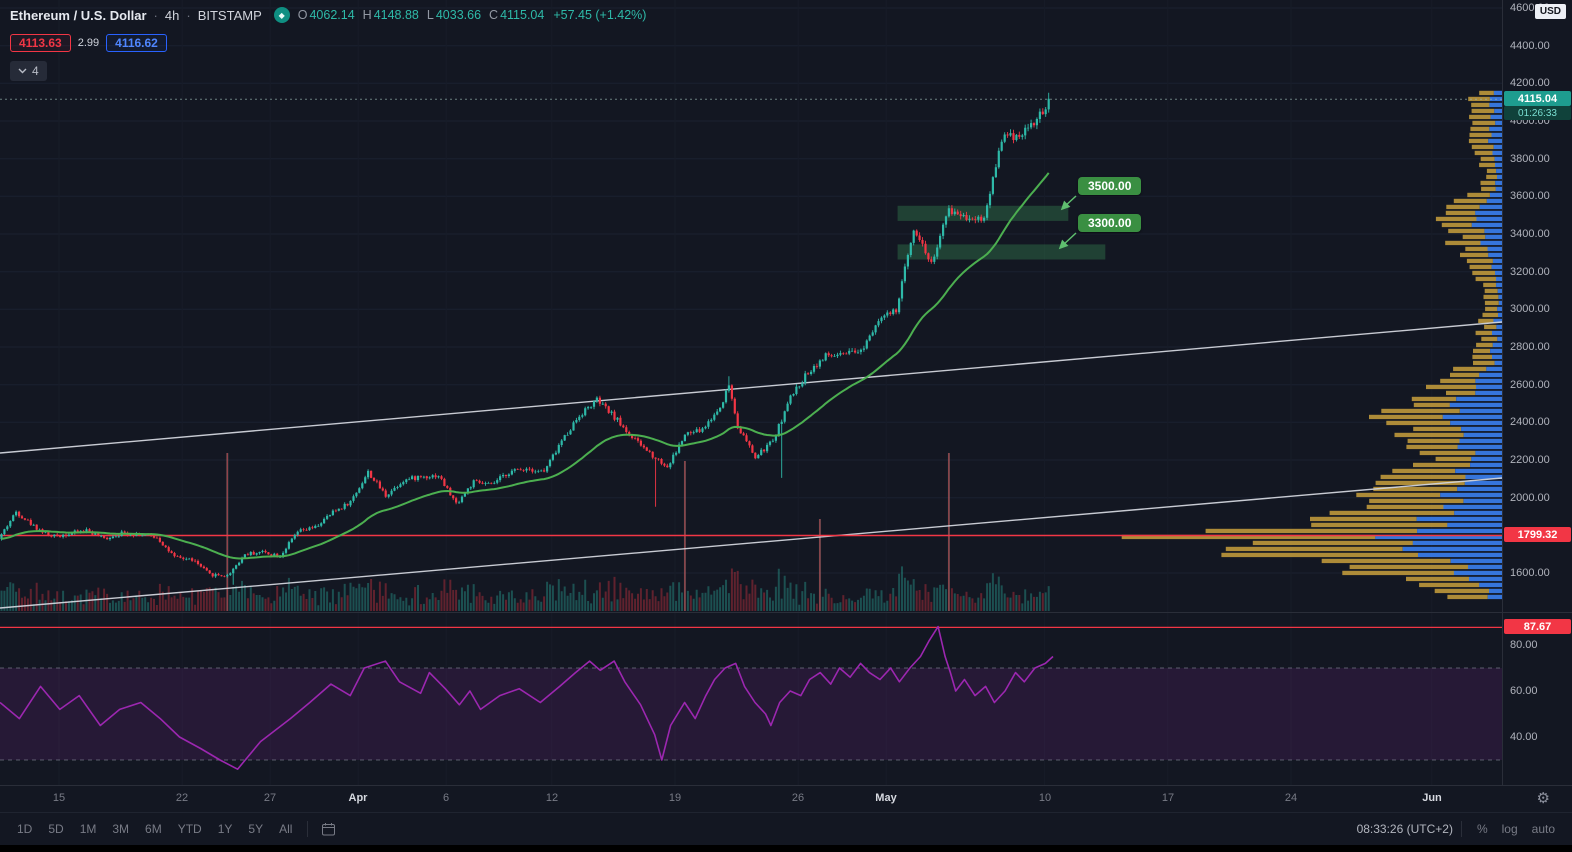 This screenshot has height=852, width=1572. What do you see at coordinates (172, 15) in the screenshot?
I see `interval-label: 4h` at bounding box center [172, 15].